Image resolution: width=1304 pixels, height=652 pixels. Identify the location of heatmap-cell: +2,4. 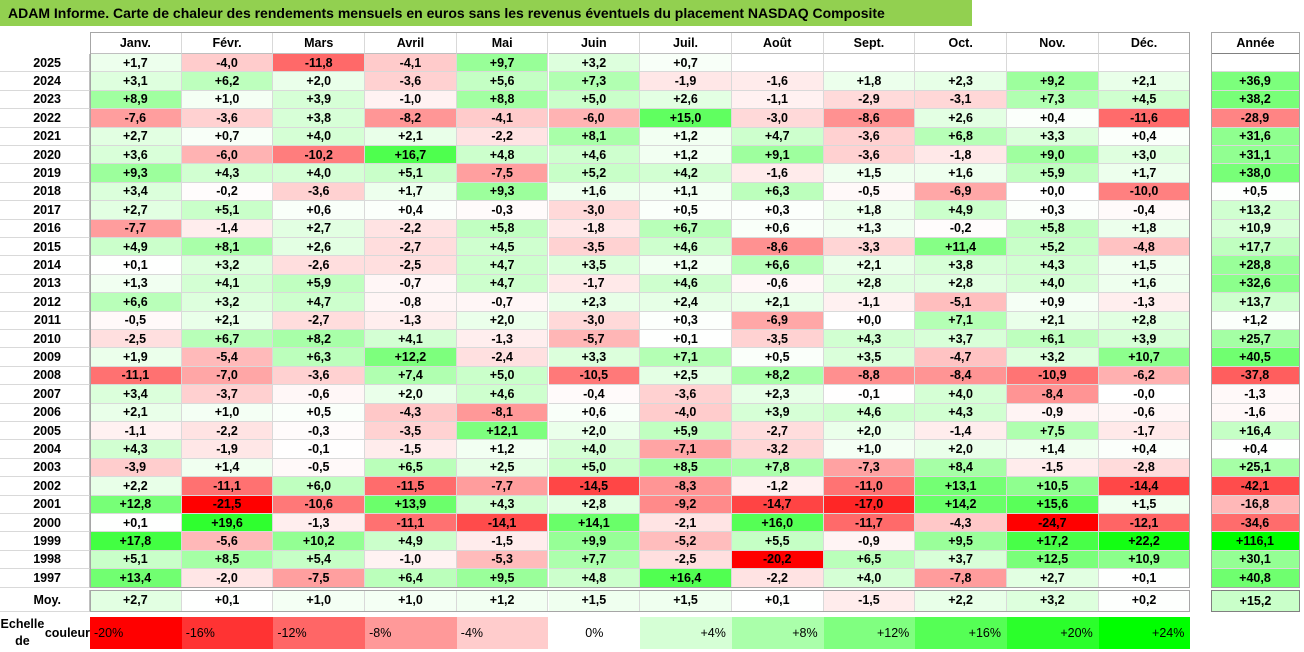
(686, 302).